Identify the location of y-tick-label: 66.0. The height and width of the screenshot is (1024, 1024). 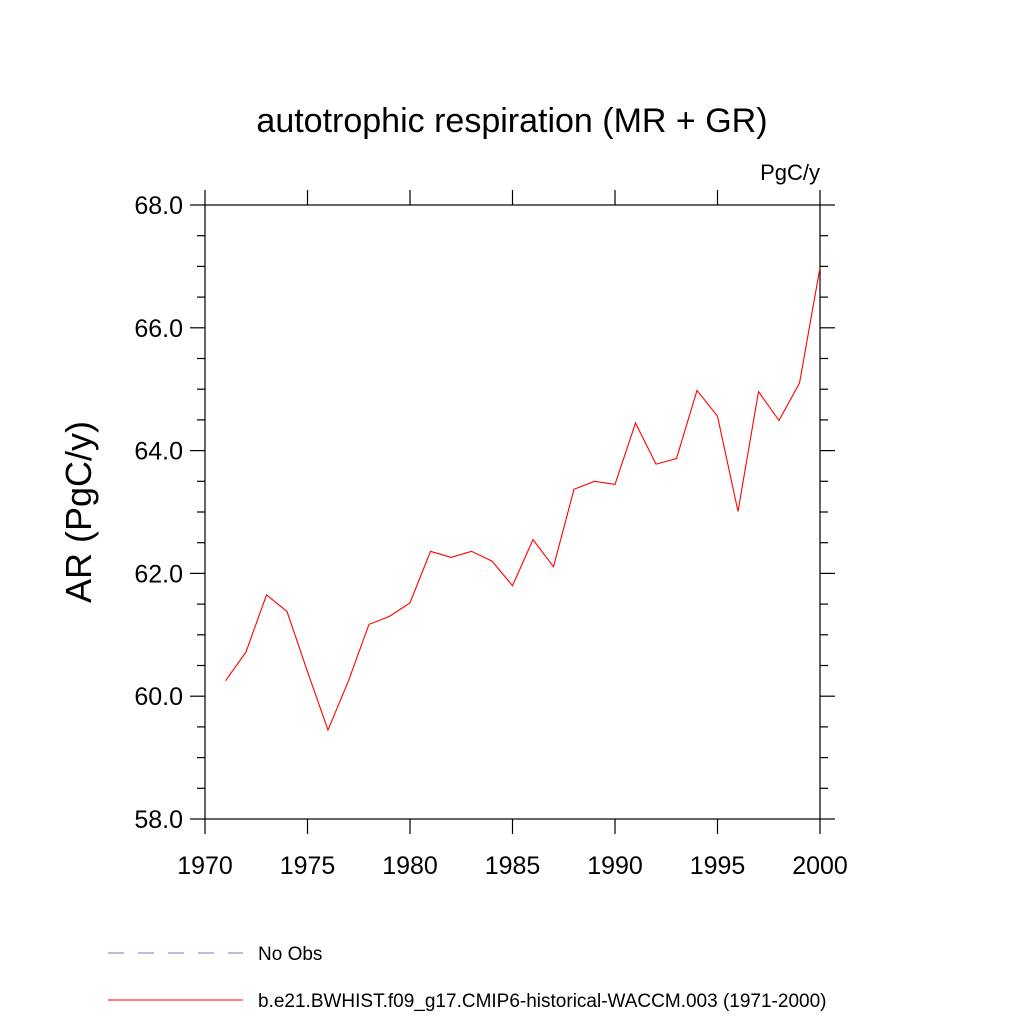
(158, 329).